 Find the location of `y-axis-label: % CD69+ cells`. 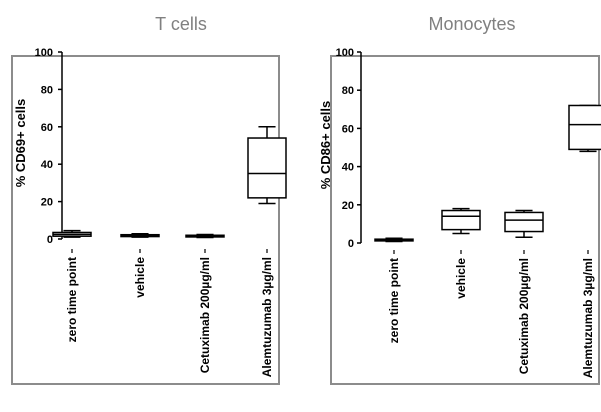

y-axis-label: % CD69+ cells is located at coordinates (20, 143).